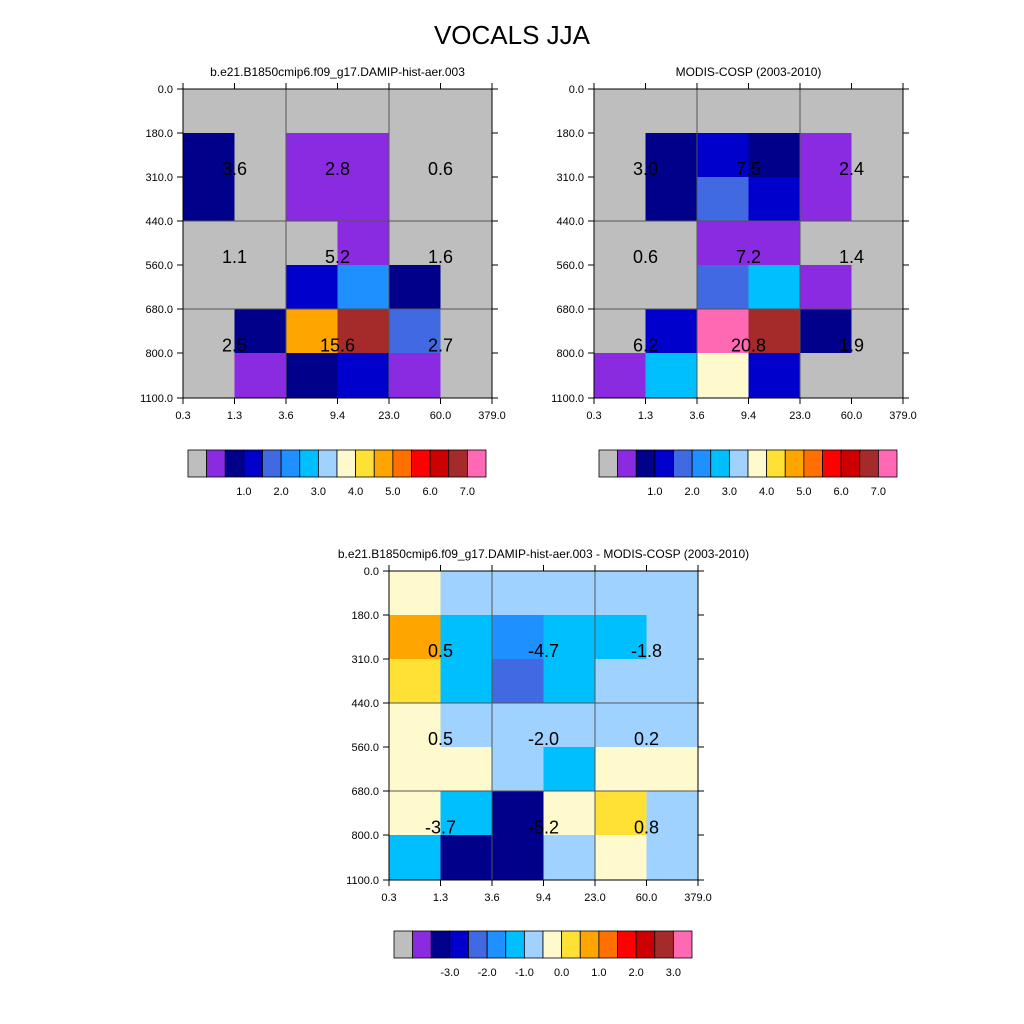 The height and width of the screenshot is (1024, 1024). Describe the element at coordinates (440, 828) in the screenshot. I see `cell-value-label: -3.7` at that location.